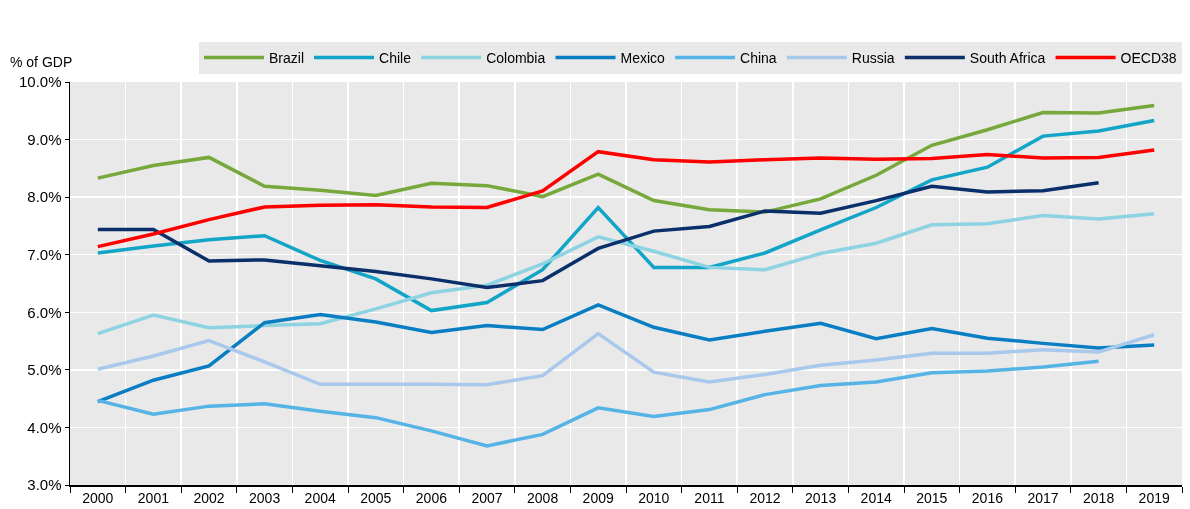  I want to click on legend-label: China, so click(758, 58).